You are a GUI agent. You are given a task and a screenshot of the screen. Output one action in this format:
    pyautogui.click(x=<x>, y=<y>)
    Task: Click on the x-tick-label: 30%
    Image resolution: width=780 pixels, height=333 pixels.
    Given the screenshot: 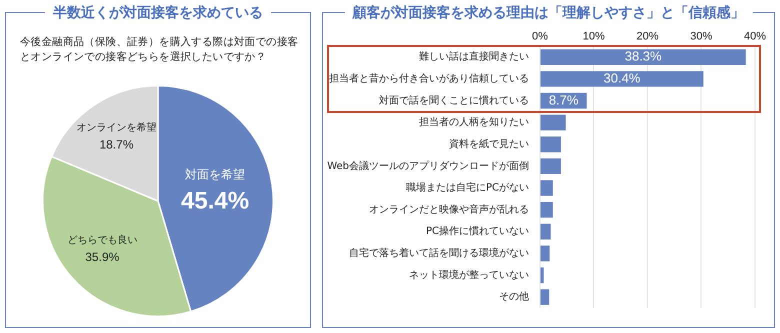 What is the action you would take?
    pyautogui.click(x=701, y=36)
    